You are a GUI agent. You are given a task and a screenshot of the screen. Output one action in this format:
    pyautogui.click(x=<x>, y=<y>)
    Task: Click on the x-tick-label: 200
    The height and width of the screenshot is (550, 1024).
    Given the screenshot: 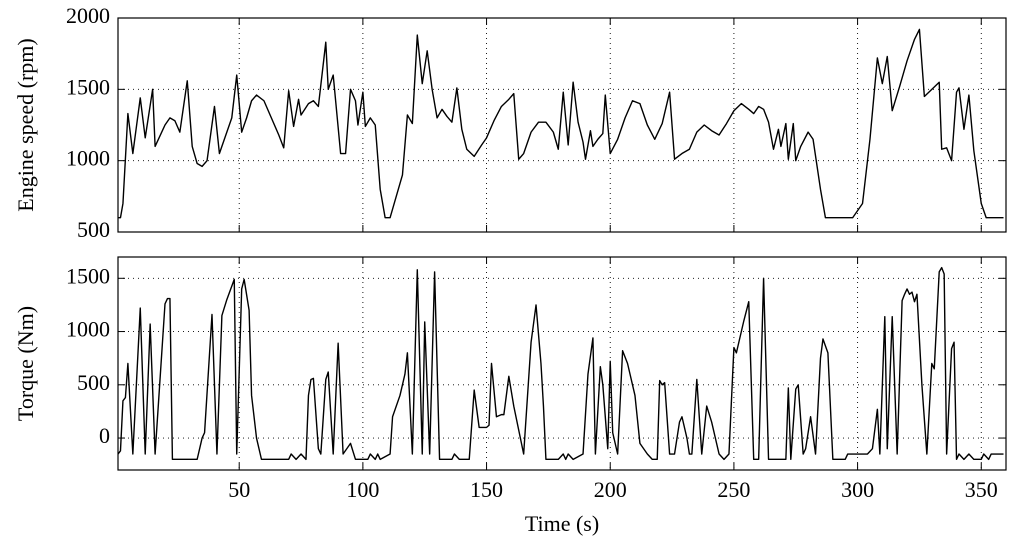 What is the action you would take?
    pyautogui.click(x=610, y=489)
    